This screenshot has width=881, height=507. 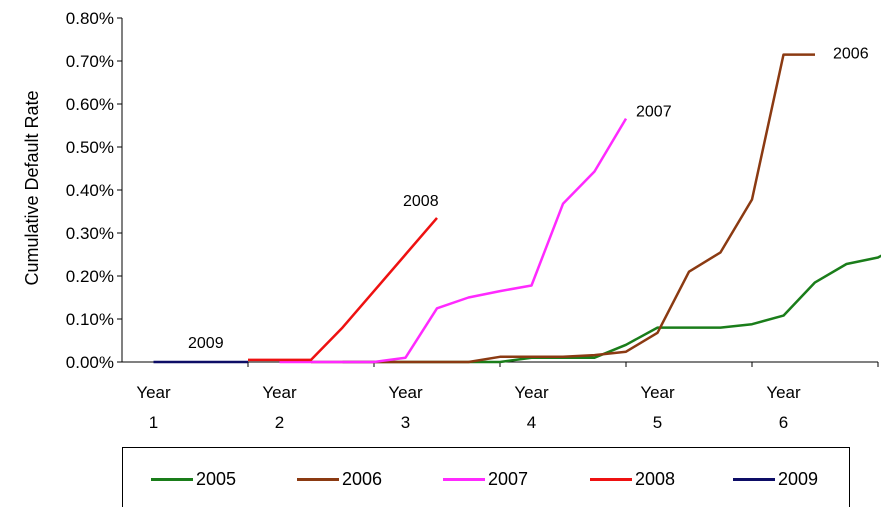 What do you see at coordinates (216, 478) in the screenshot?
I see `legend-label: 2005` at bounding box center [216, 478].